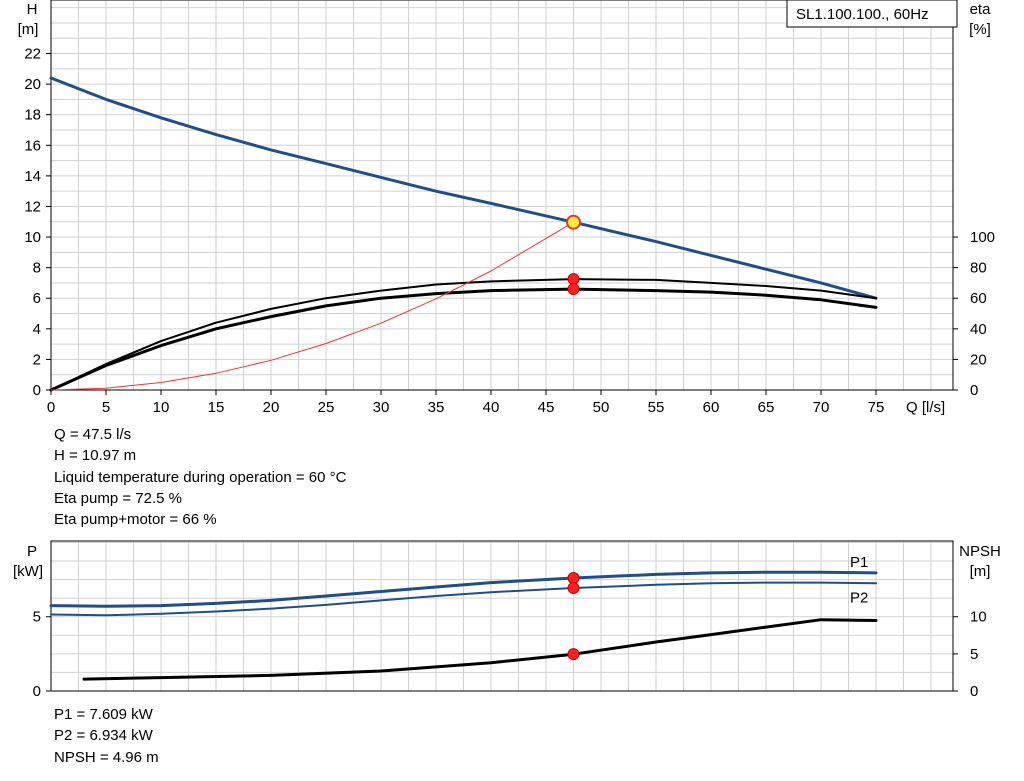  What do you see at coordinates (981, 9) in the screenshot?
I see `y-right-axis-label: eta` at bounding box center [981, 9].